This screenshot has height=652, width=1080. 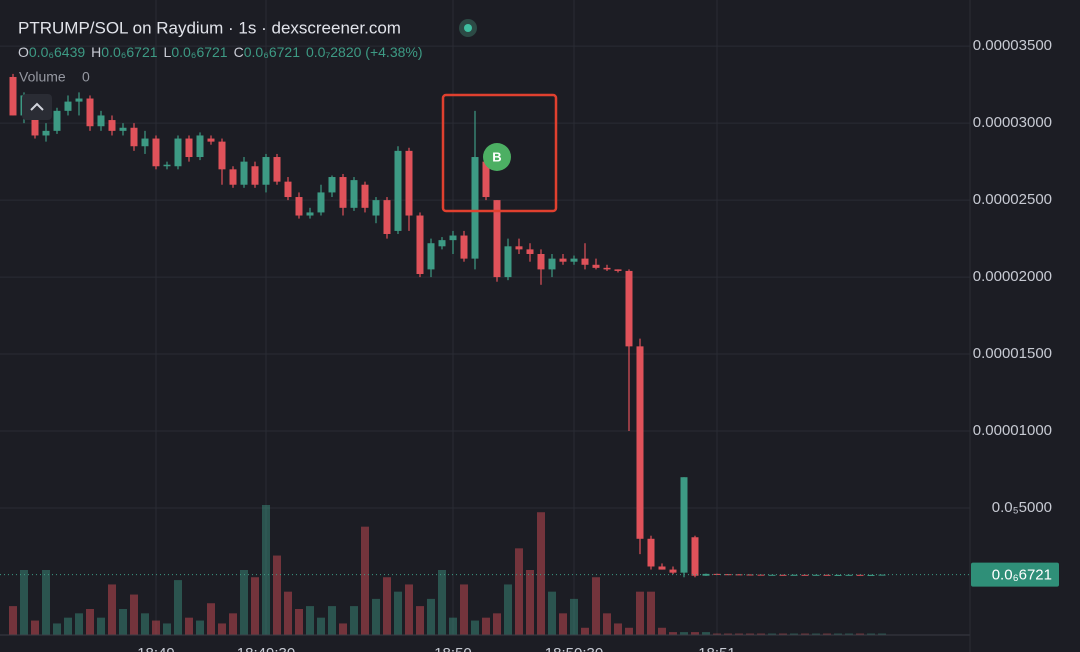 I want to click on collapse-button, so click(x=37, y=107).